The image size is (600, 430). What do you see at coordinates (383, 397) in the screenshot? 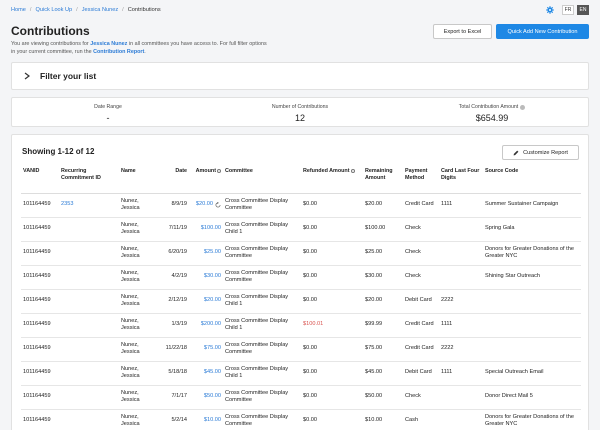
I see `cell-remaining: $50.00` at bounding box center [383, 397].